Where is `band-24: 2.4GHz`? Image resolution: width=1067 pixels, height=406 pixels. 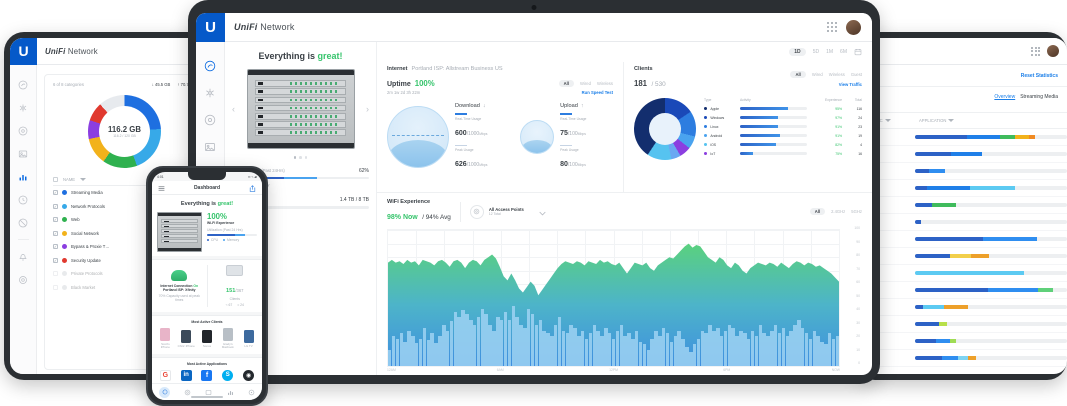 band-24: 2.4GHz is located at coordinates (838, 211).